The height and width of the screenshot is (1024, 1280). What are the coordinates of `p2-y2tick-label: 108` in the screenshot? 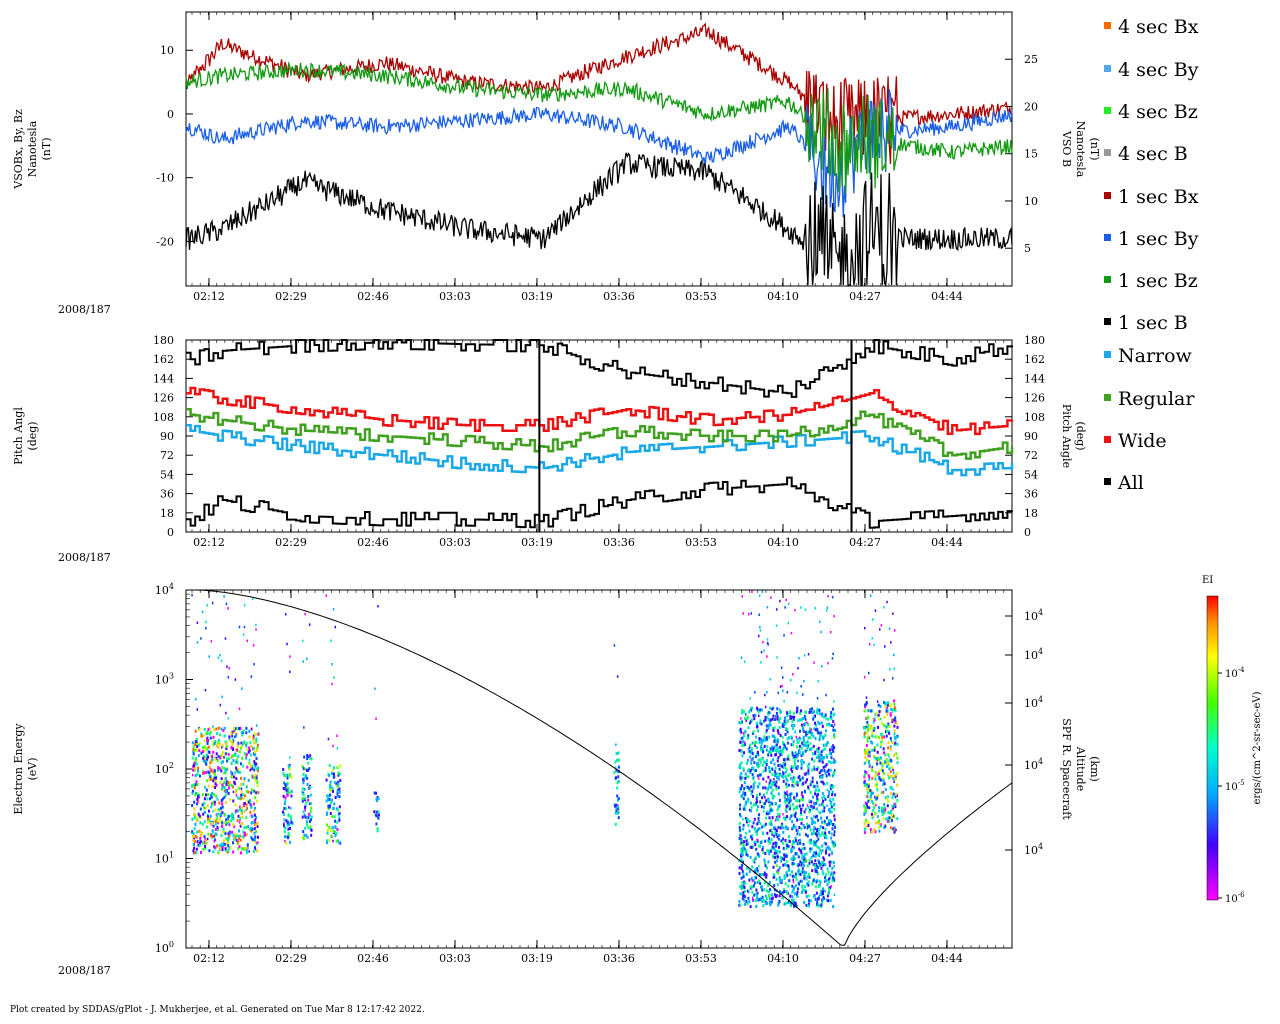 It's located at (1034, 417).